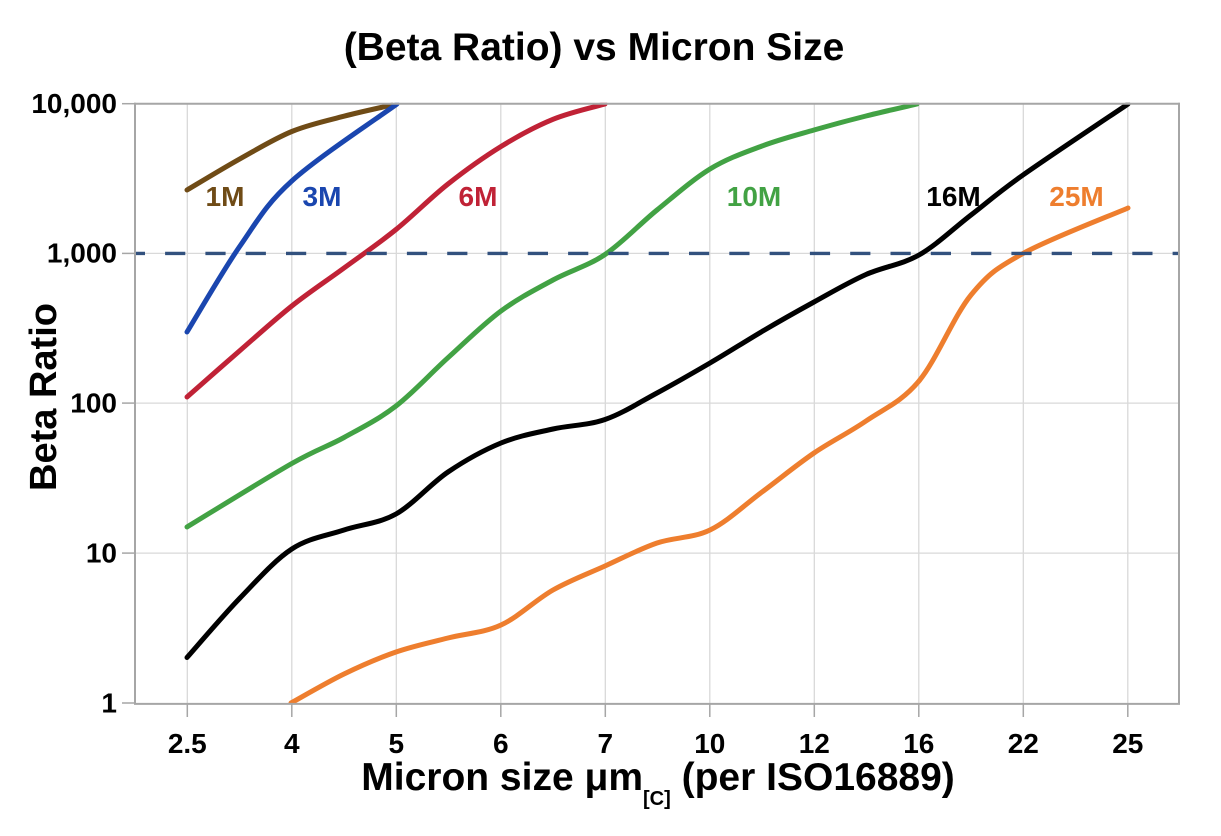 The image size is (1221, 836). Describe the element at coordinates (82, 253) in the screenshot. I see `svg-text: 1,000` at that location.